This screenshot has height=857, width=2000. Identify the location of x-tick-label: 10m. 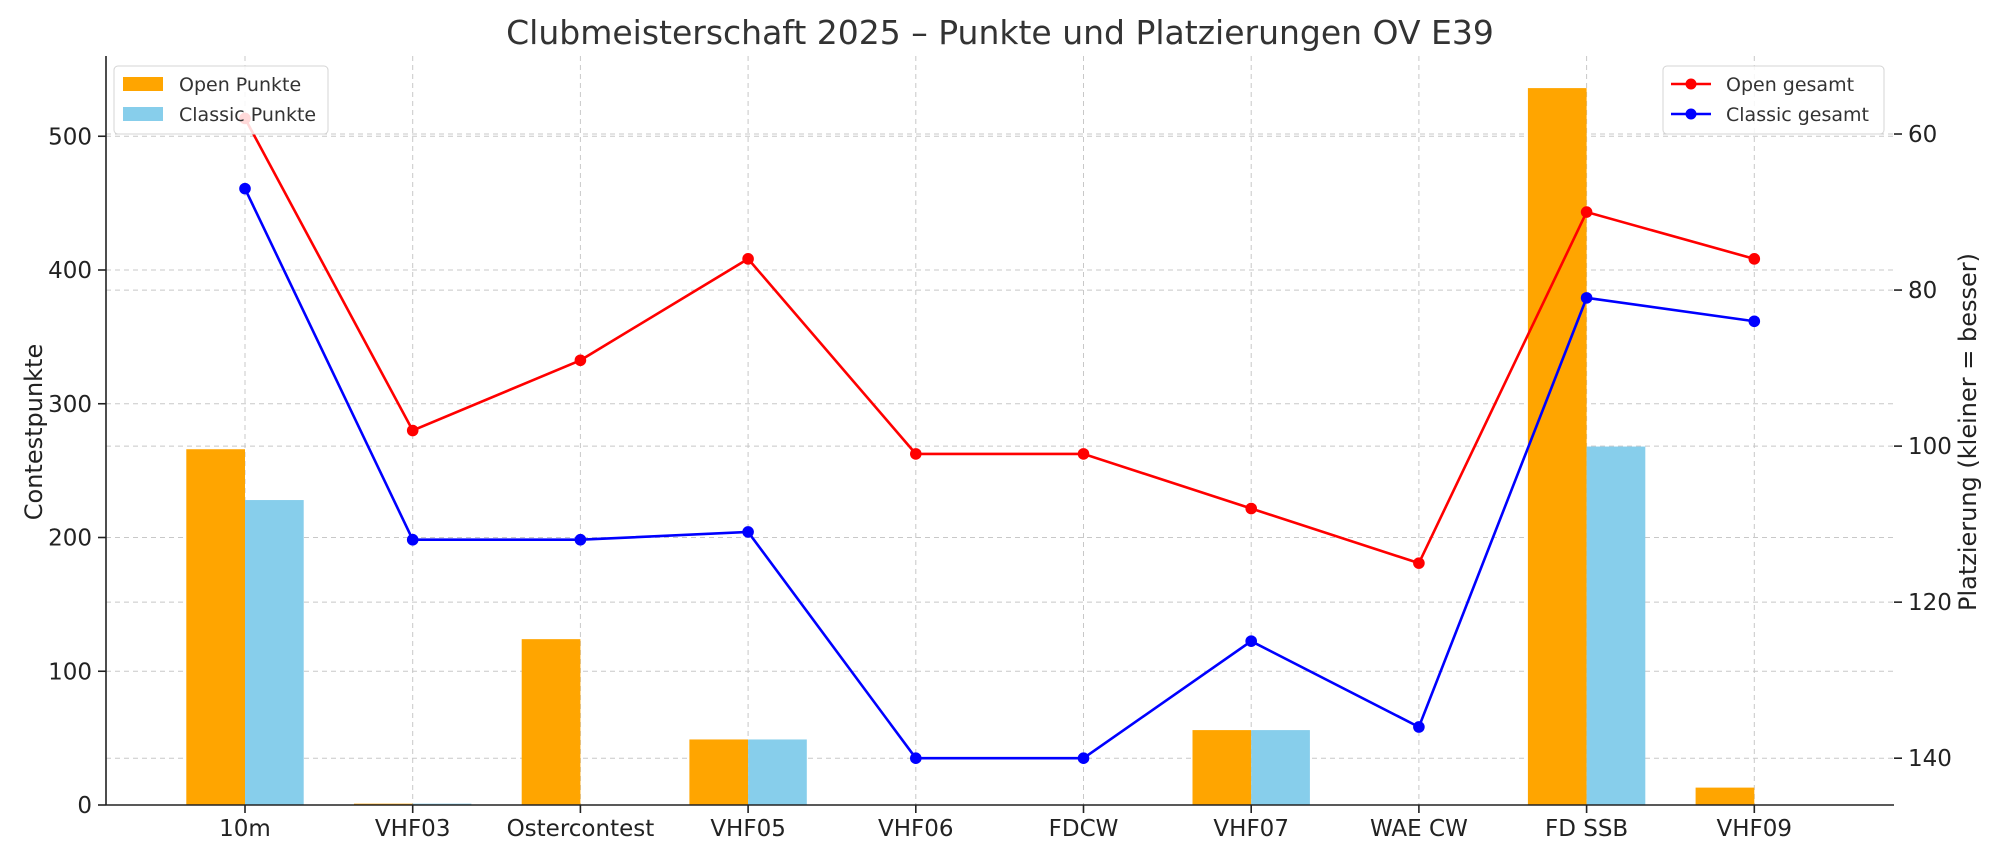
(245, 829).